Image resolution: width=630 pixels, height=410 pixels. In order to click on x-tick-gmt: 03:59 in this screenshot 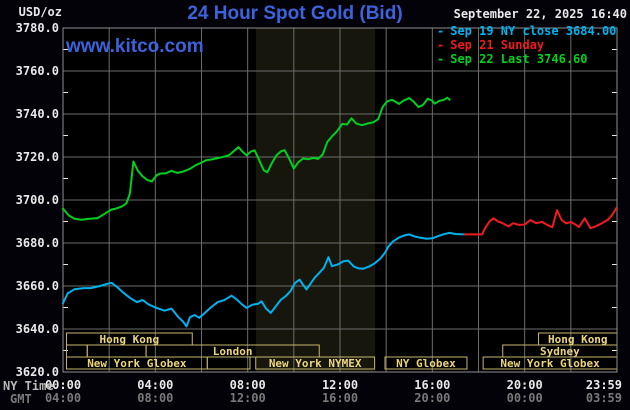, I will do `click(604, 398)`.